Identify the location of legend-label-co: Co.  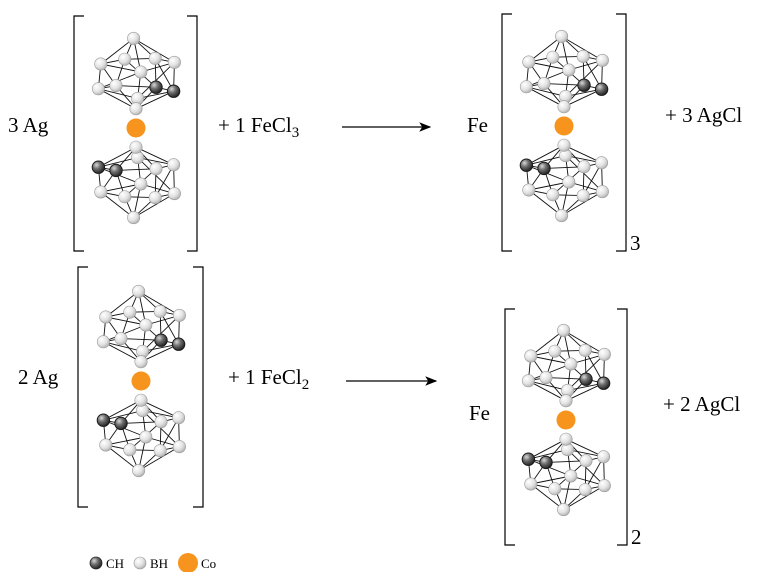
(208, 563).